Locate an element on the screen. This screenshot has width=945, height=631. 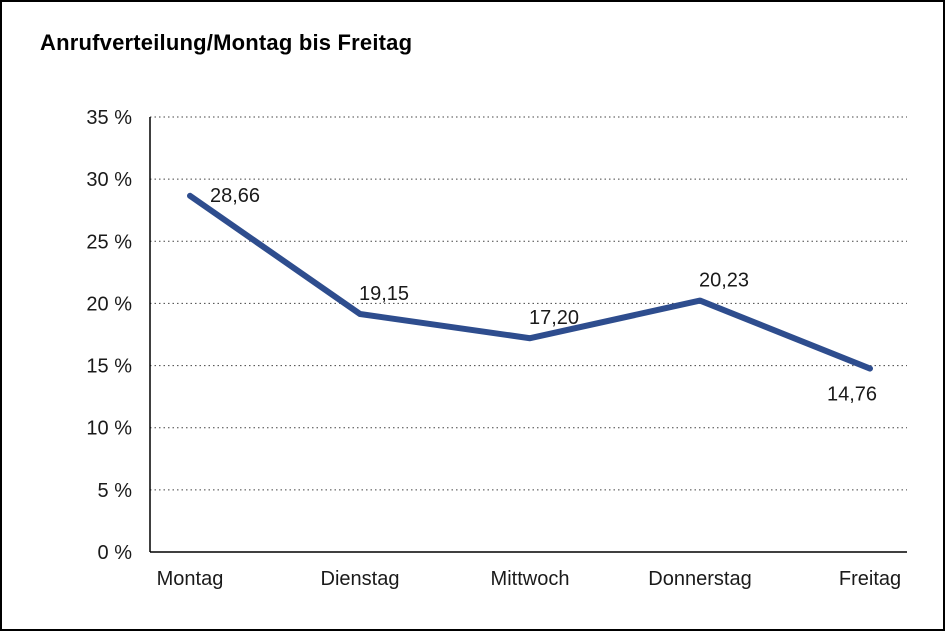
y-axis-tick-label: 25 % is located at coordinates (109, 242).